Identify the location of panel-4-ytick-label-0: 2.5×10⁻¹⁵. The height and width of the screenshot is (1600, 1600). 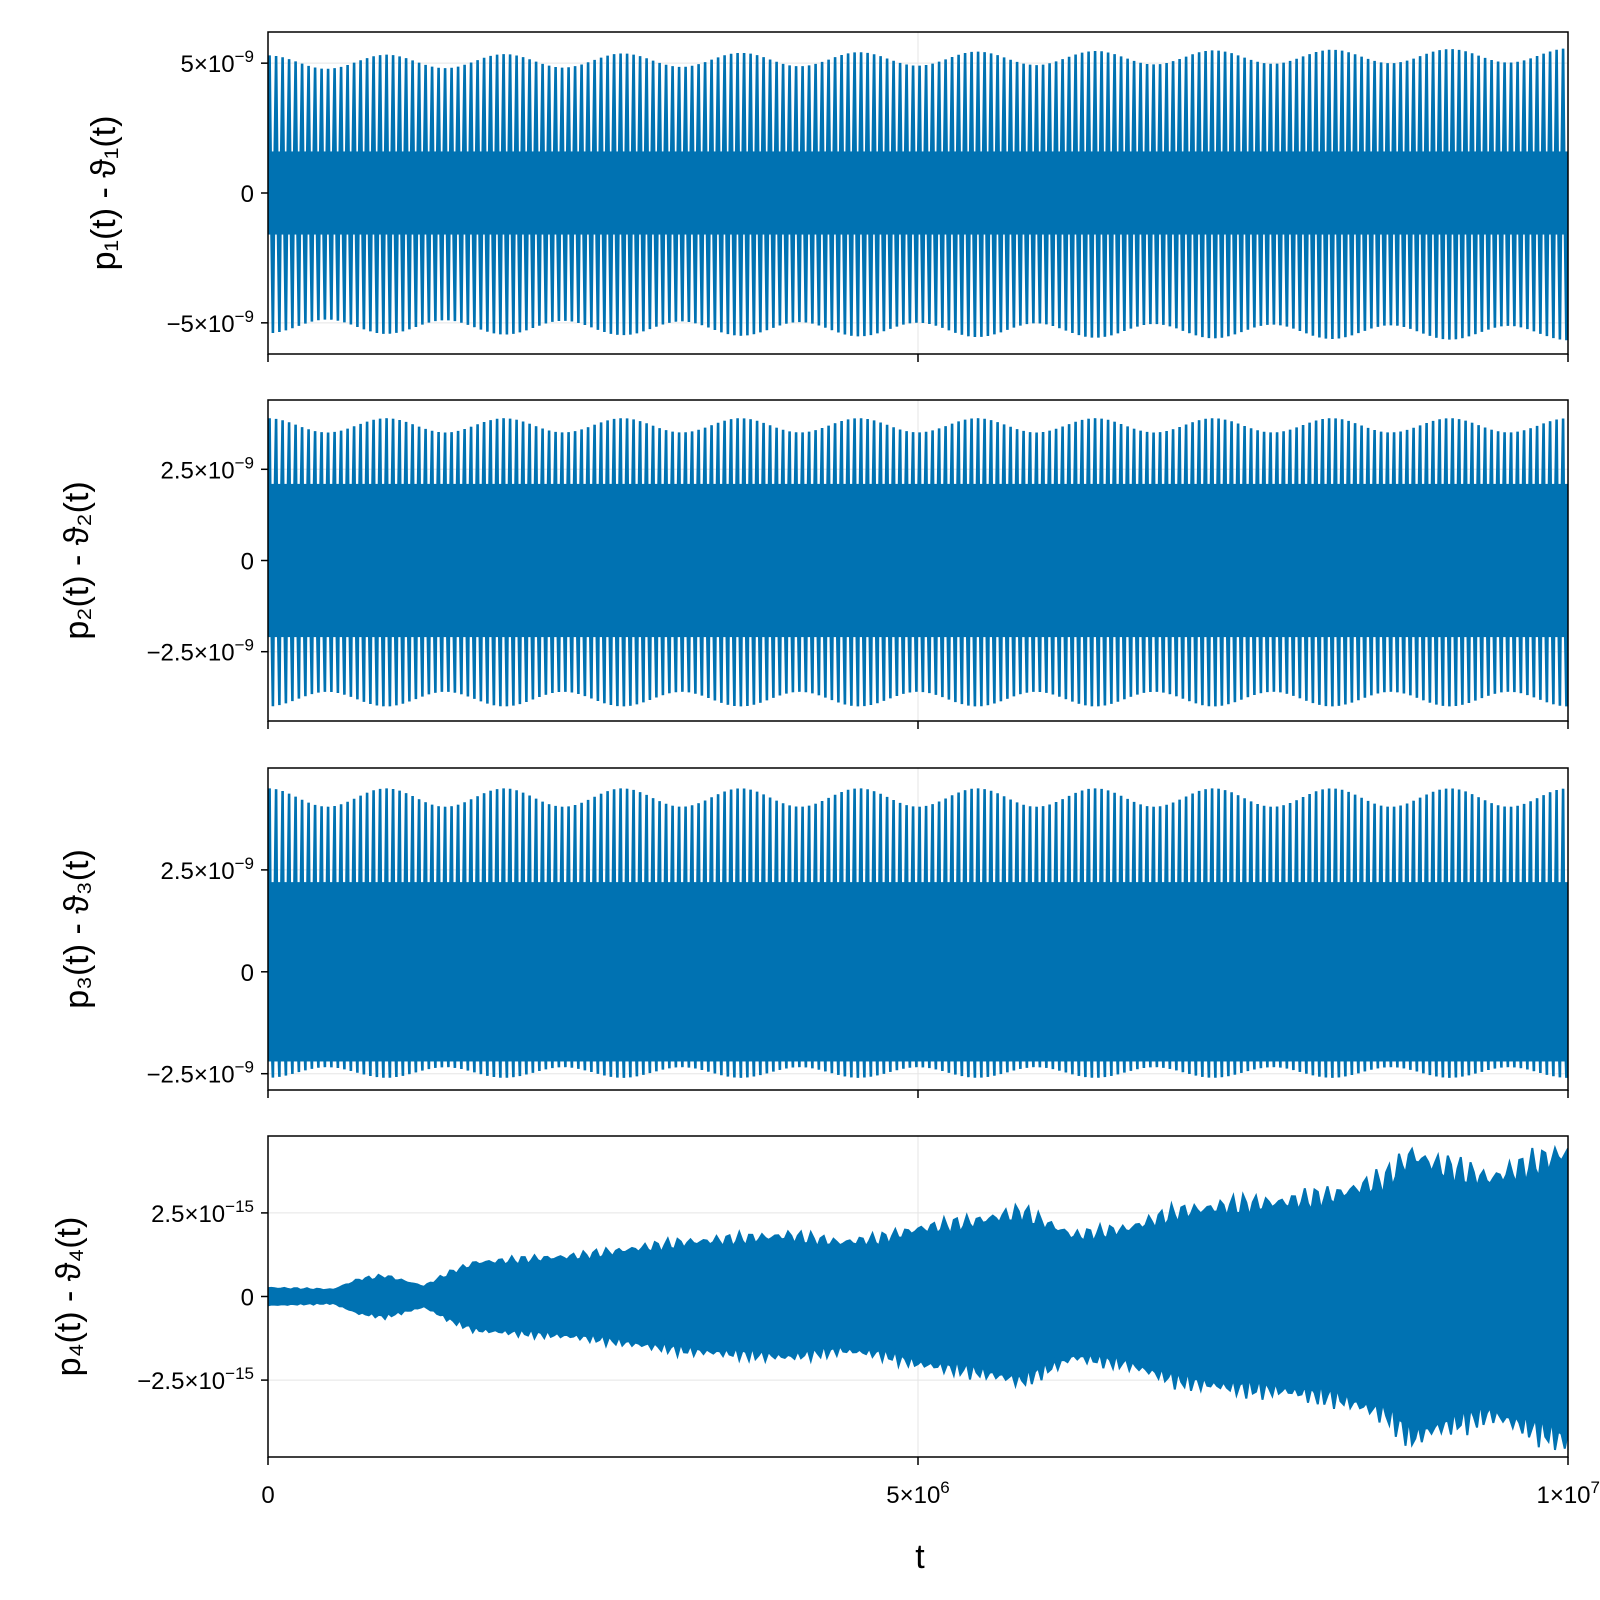
(202, 1212).